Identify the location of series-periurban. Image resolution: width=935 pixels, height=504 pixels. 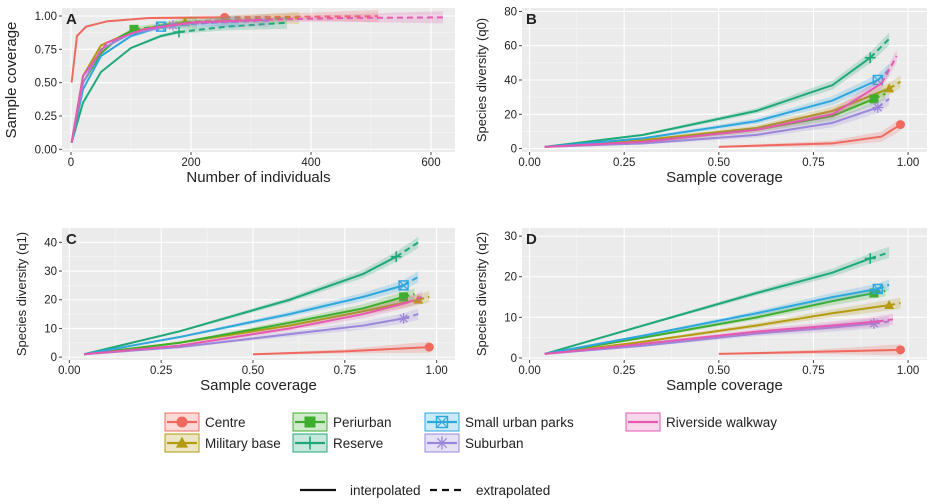
(249, 322).